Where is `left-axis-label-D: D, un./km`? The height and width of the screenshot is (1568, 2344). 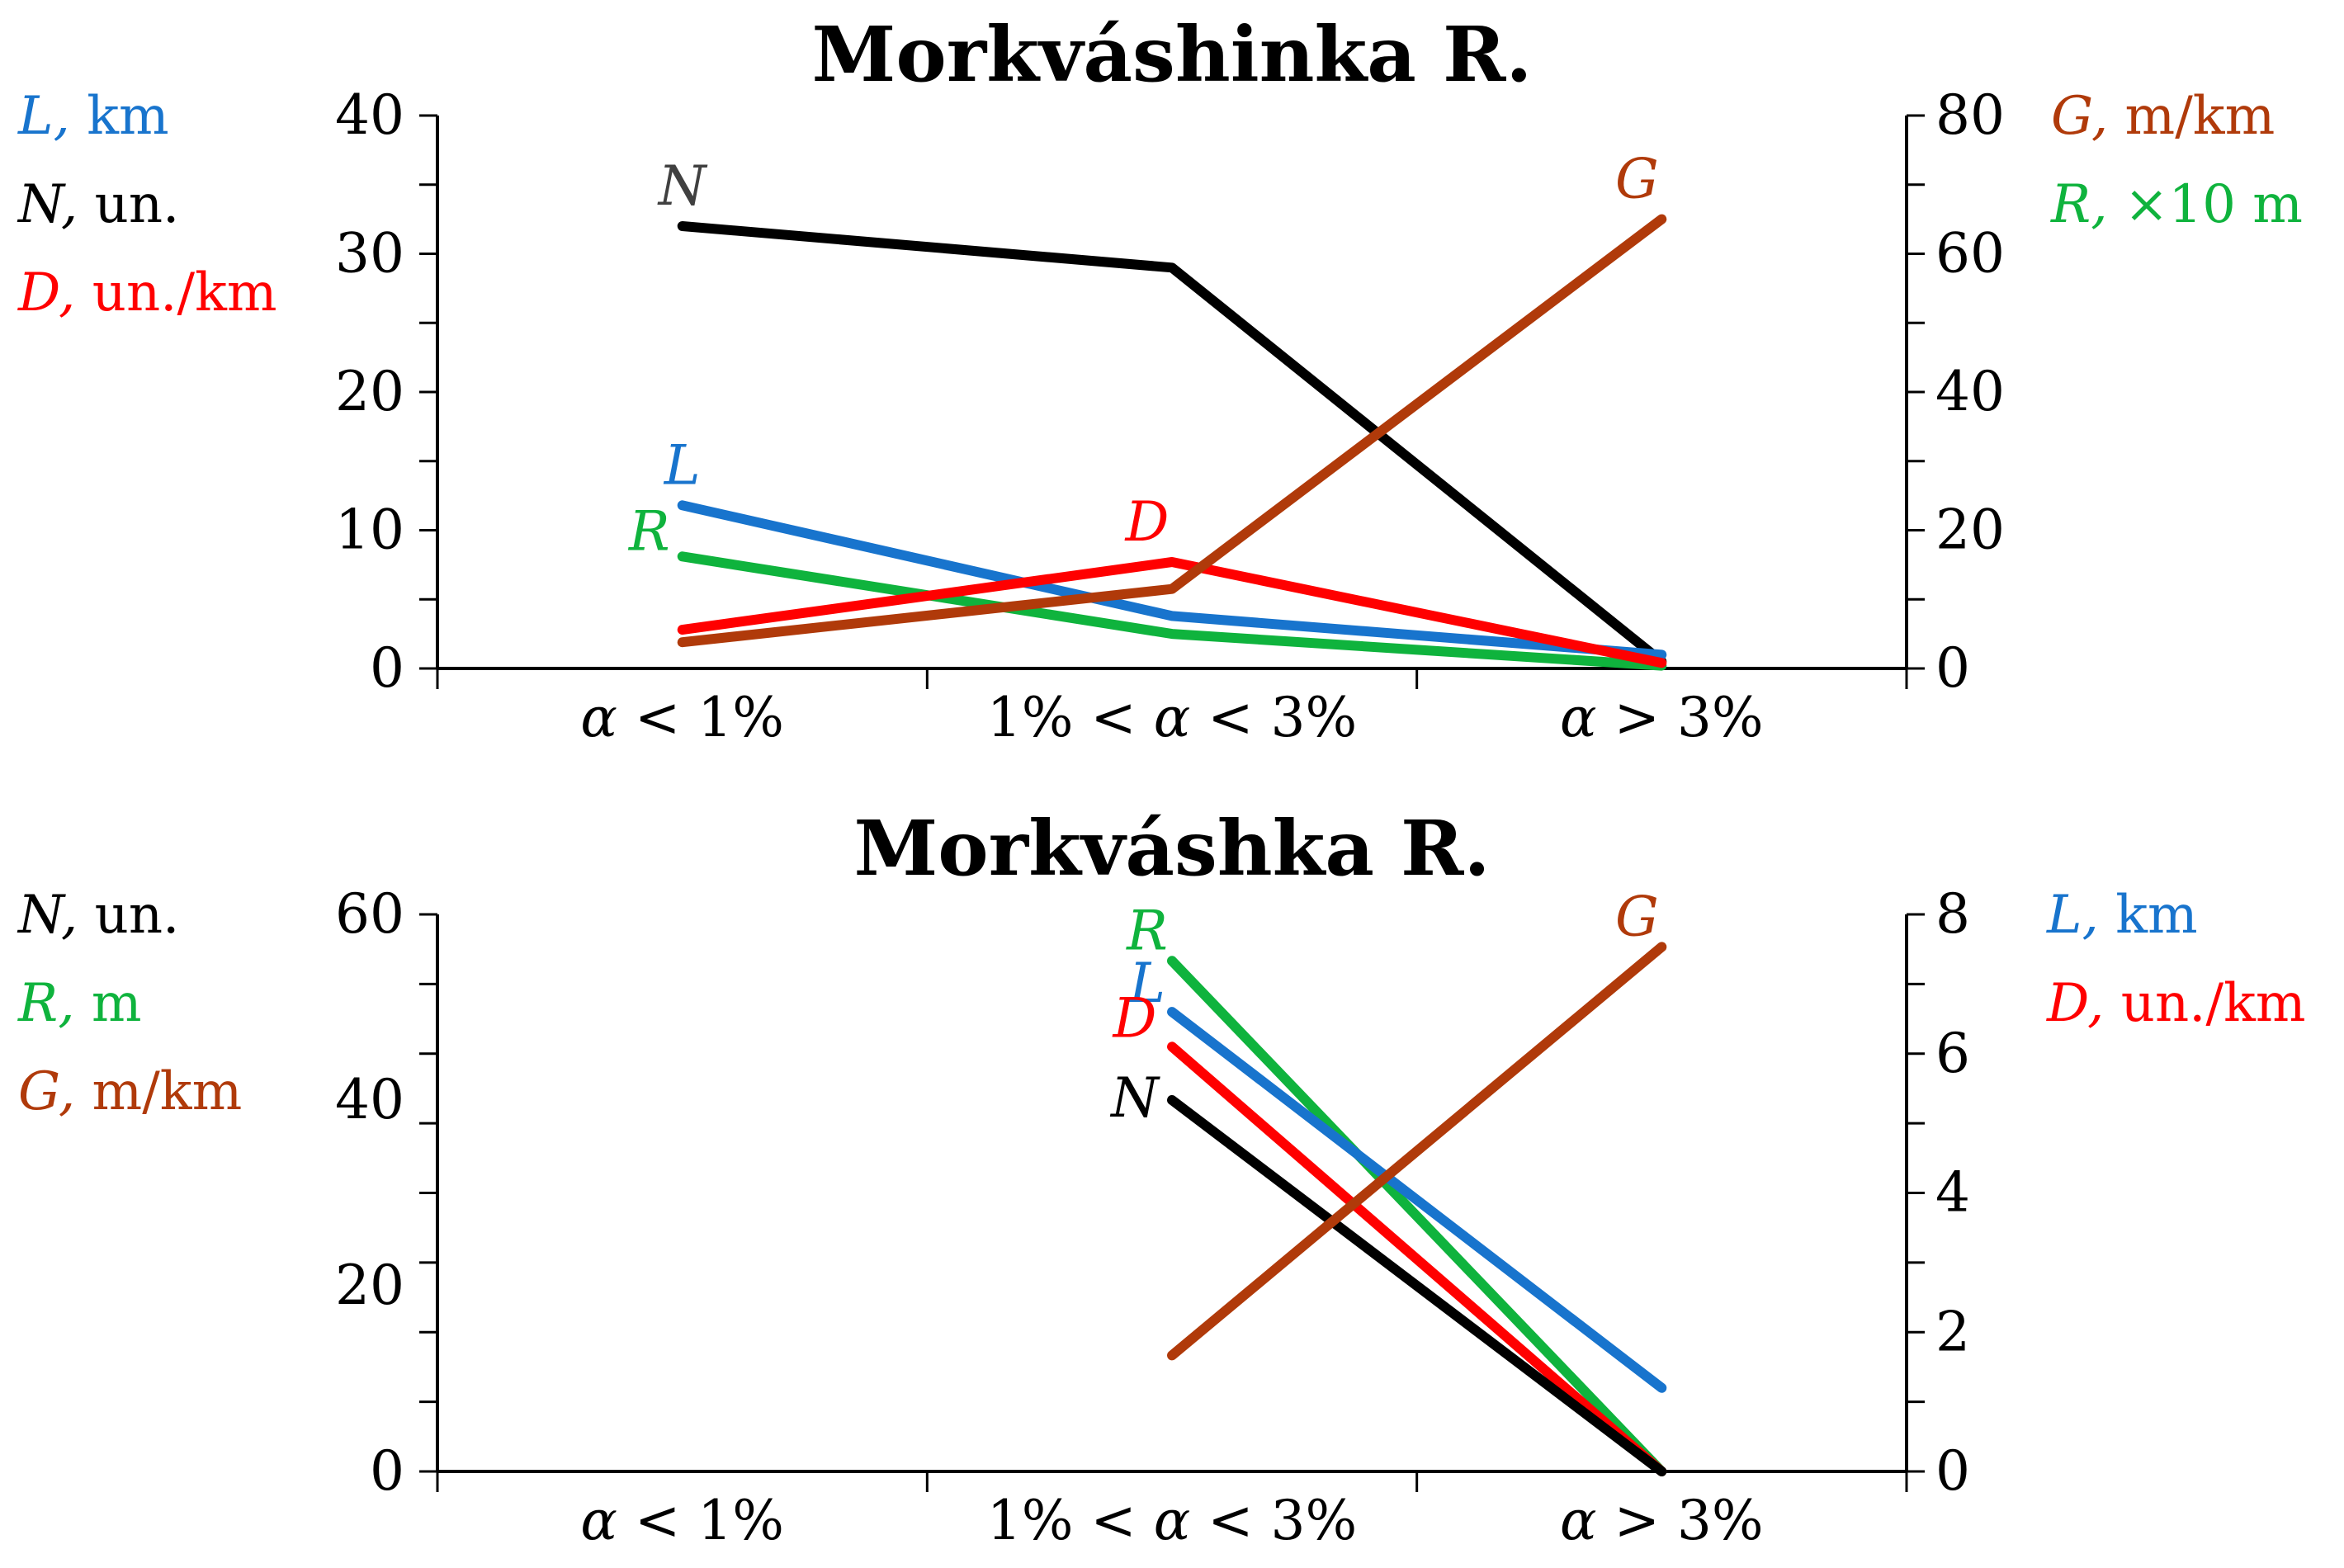
left-axis-label-D: D, un./km is located at coordinates (147, 293).